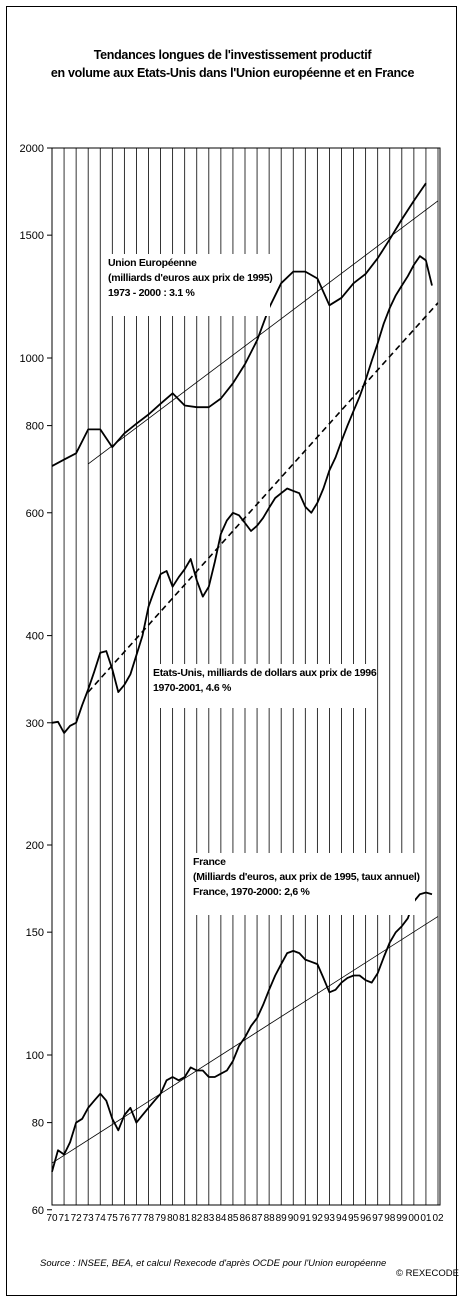 The image size is (465, 1304). Describe the element at coordinates (35, 724) in the screenshot. I see `y-tick-label: 300` at that location.